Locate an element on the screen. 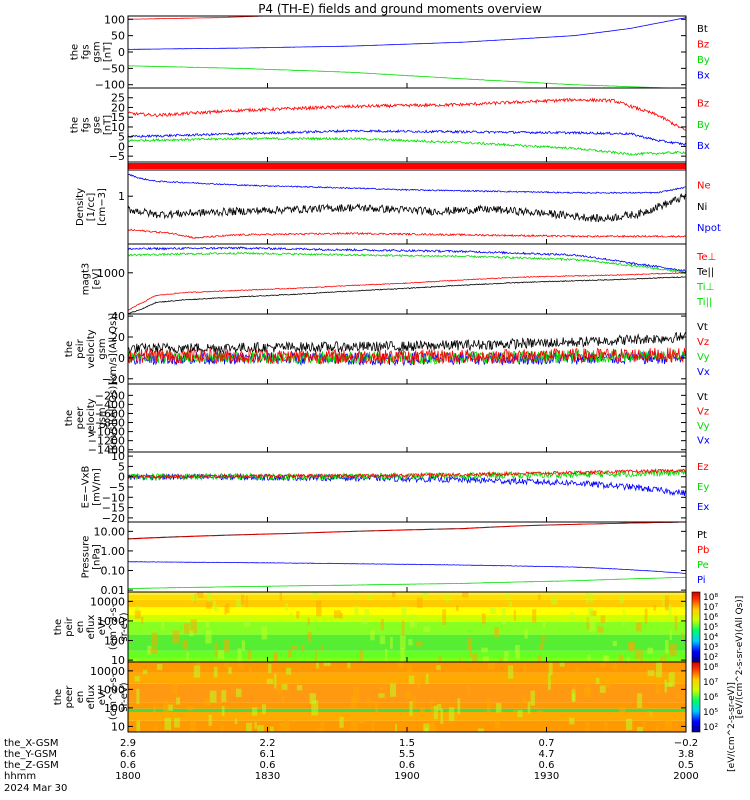 This screenshot has height=800, width=750. y-axis-label: thefgsgse[nT] is located at coordinates (92, 125).